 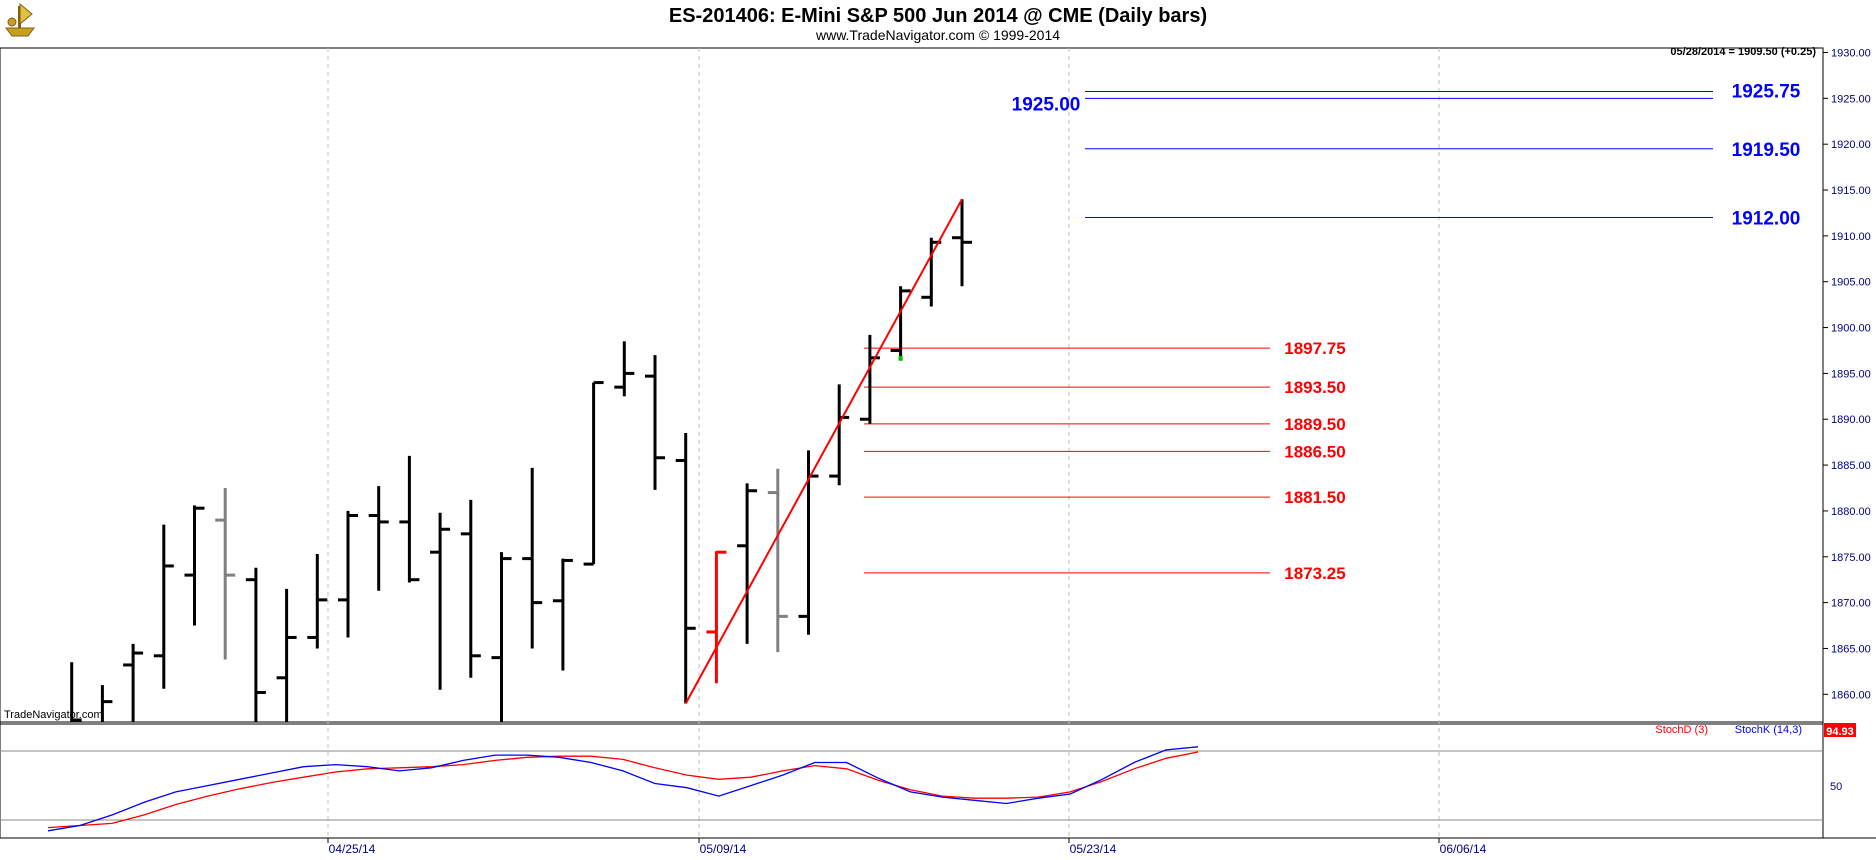 What do you see at coordinates (1314, 348) in the screenshot?
I see `red-level-label: 1897.75` at bounding box center [1314, 348].